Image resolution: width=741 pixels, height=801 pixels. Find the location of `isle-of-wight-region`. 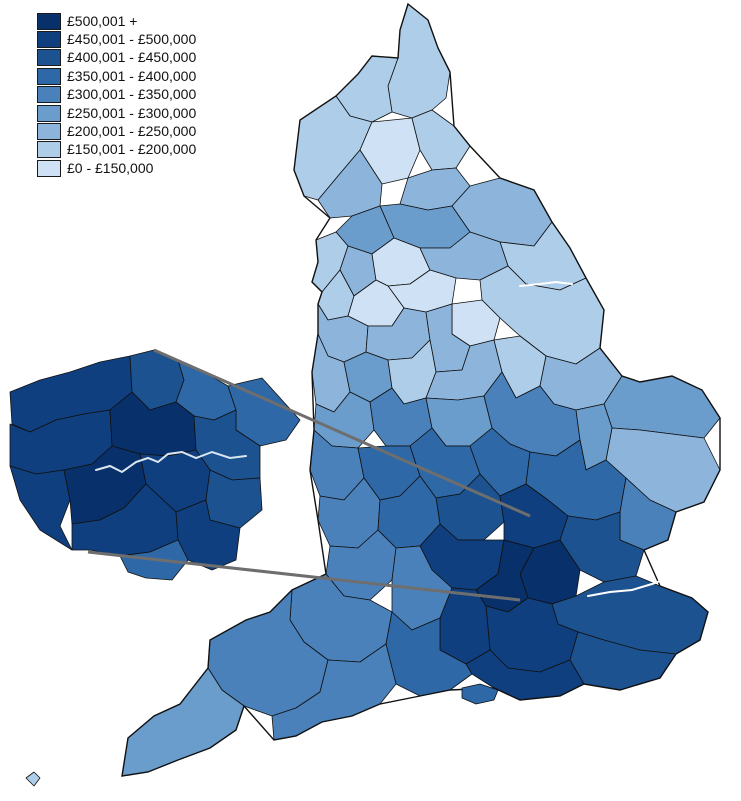

isle-of-wight-region is located at coordinates (480, 694).